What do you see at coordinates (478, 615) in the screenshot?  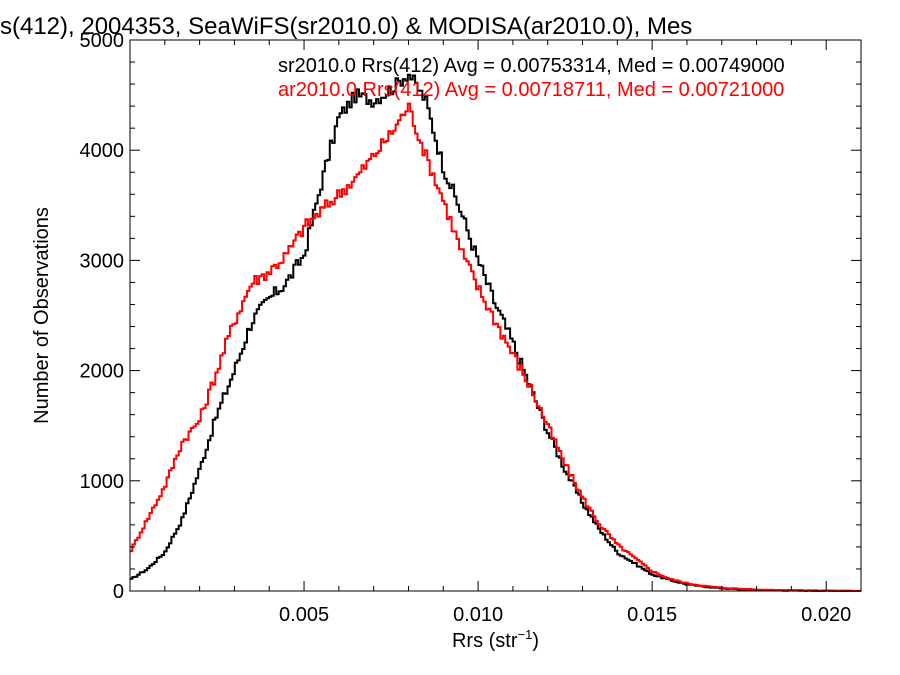 I see `x-tick-label: 0.010` at bounding box center [478, 615].